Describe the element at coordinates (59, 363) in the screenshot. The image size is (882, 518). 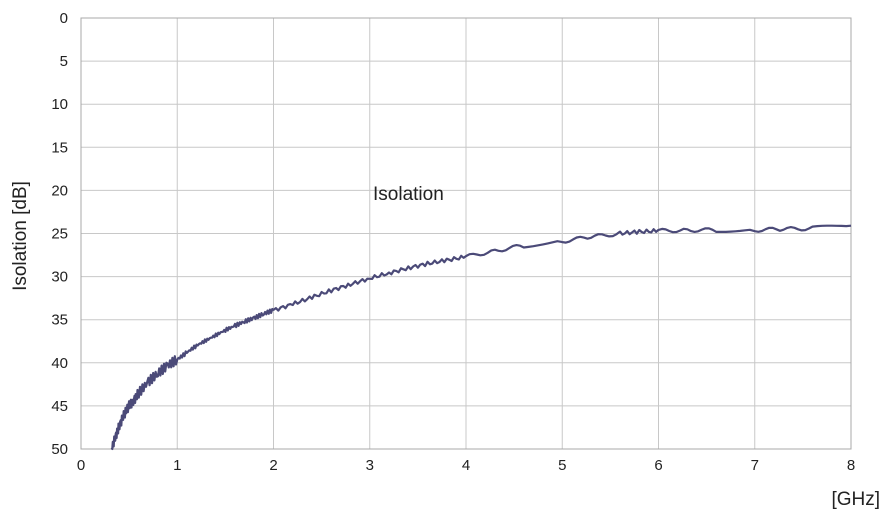
I see `y-tick-label-8: 40` at that location.